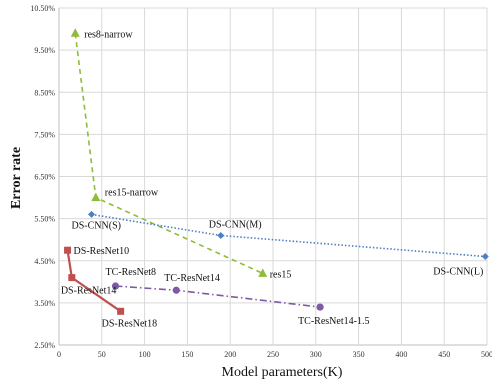 This screenshot has height=381, width=492. Describe the element at coordinates (42, 8) in the screenshot. I see `y-tick-label: 10.50%` at that location.